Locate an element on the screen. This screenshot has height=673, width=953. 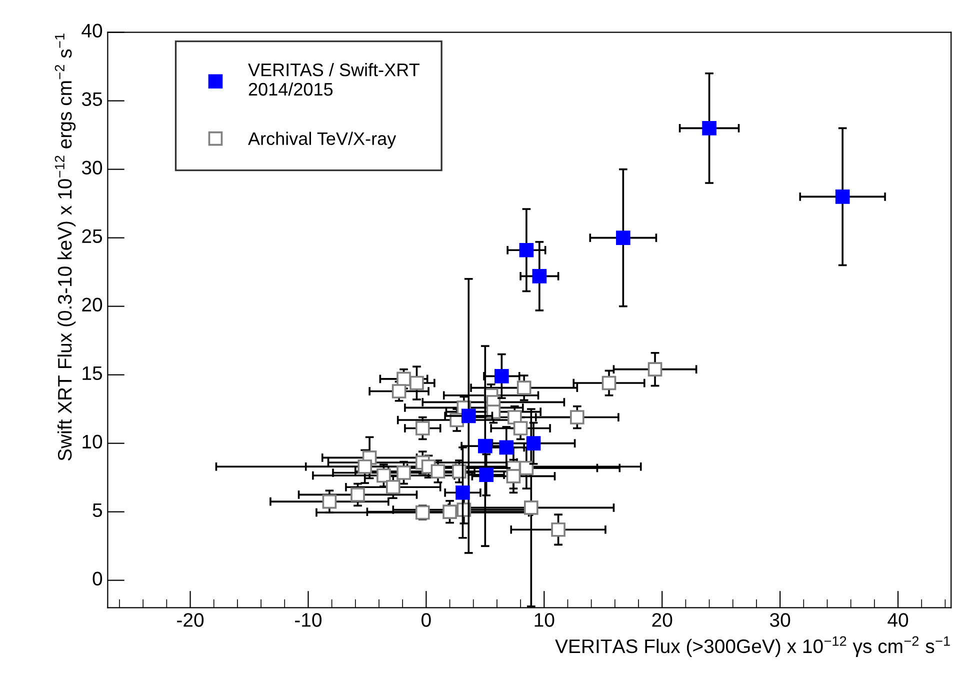
legend-label: VERITAS / Swift-XRT 2014/2015 is located at coordinates (334, 79).